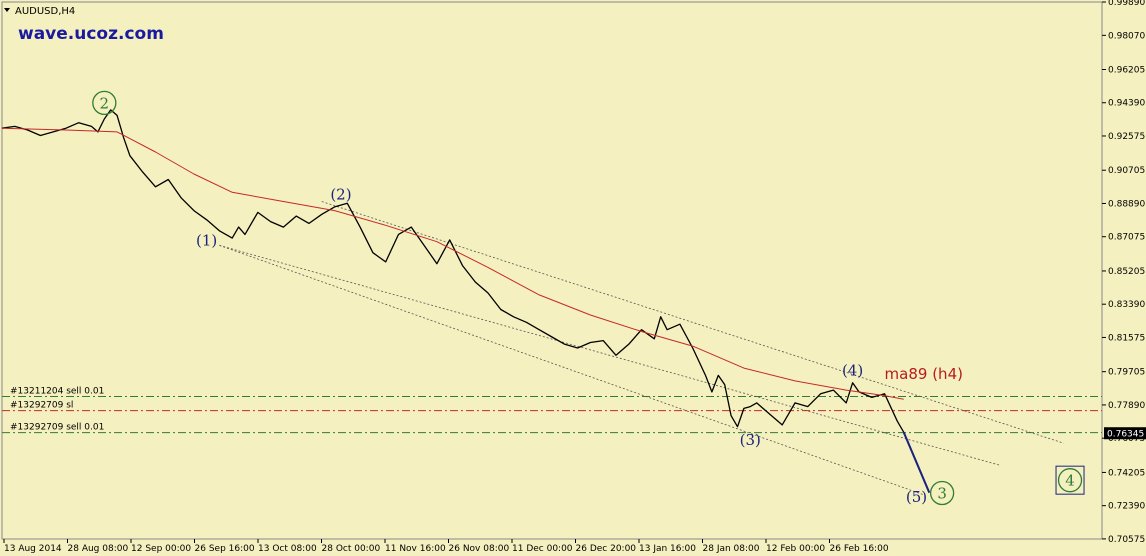 The width and height of the screenshot is (1146, 556). What do you see at coordinates (731, 549) in the screenshot?
I see `x-tick-label: 28 Jan 08:00` at bounding box center [731, 549].